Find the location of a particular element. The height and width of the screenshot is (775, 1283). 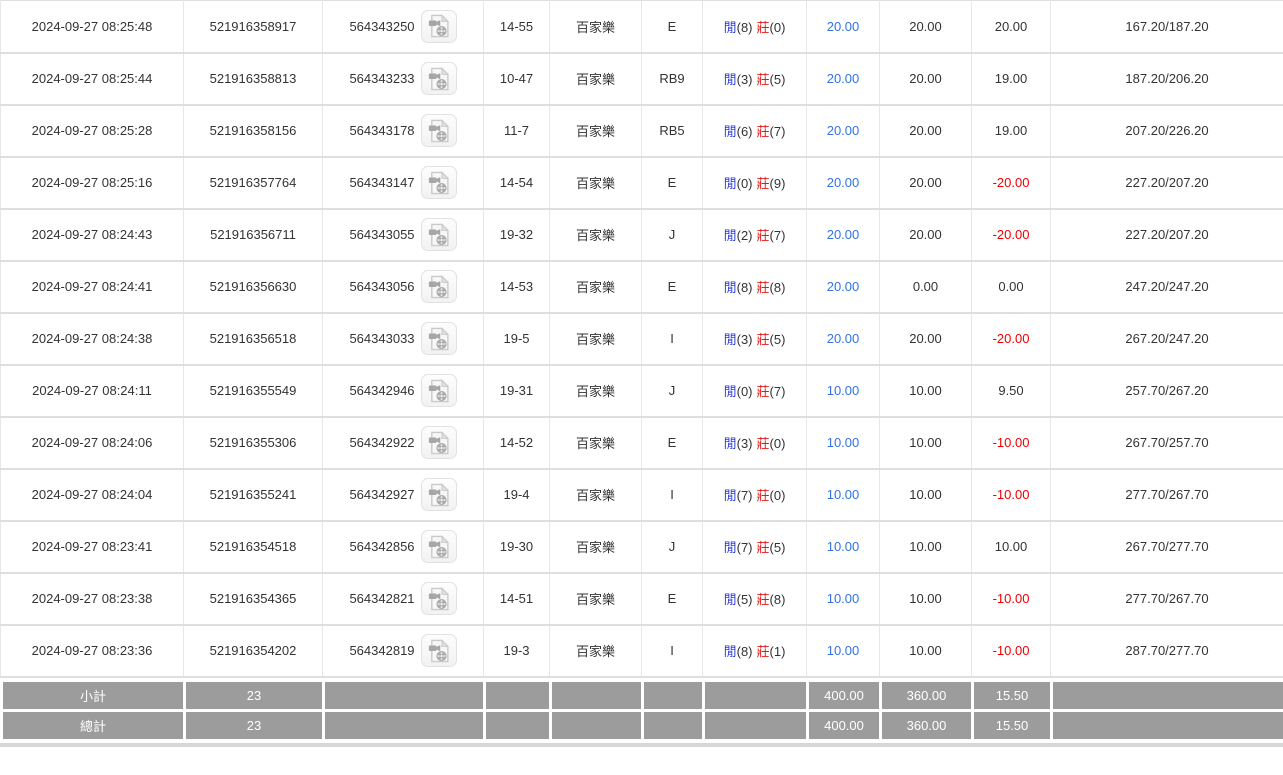

game-result-cell: 閒(3) 莊(0) is located at coordinates (754, 443).